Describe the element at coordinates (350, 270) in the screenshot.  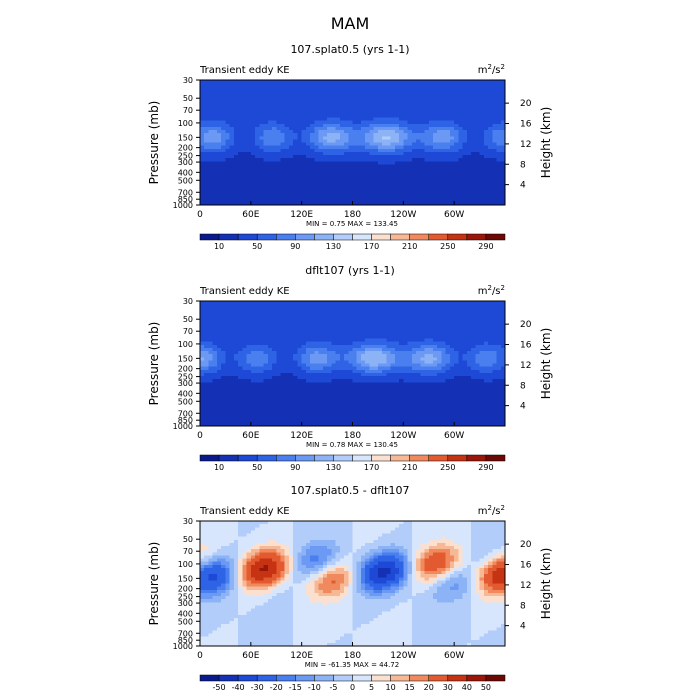
I see `panel-title: dflt107 (yrs 1-1)` at that location.